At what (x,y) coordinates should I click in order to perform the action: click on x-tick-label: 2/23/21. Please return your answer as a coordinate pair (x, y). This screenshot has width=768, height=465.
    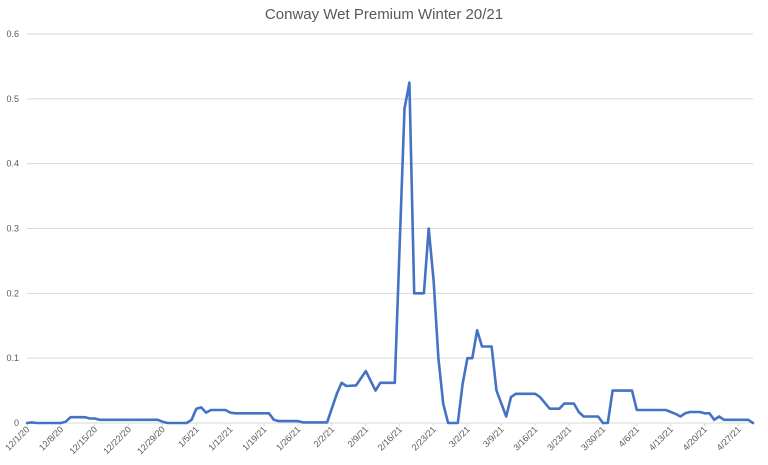
    Looking at the image, I should click on (424, 438).